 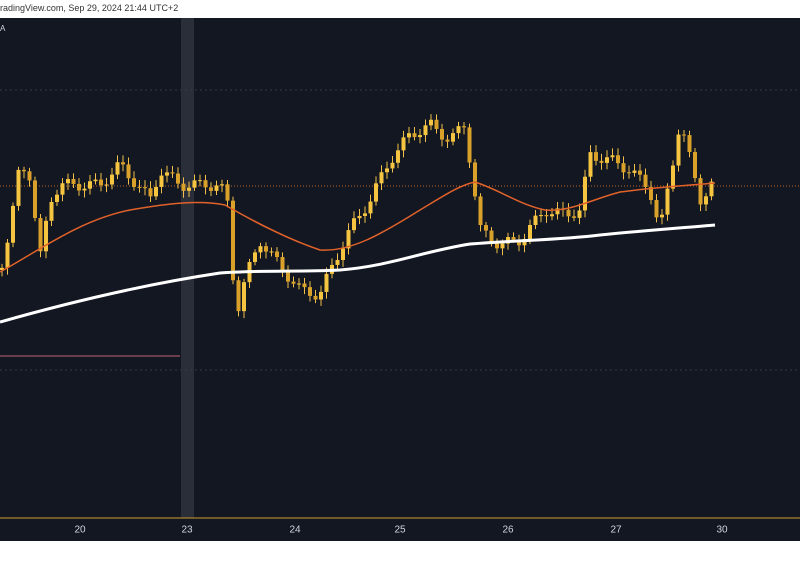 I want to click on x-tick-label: 20, so click(x=80, y=530).